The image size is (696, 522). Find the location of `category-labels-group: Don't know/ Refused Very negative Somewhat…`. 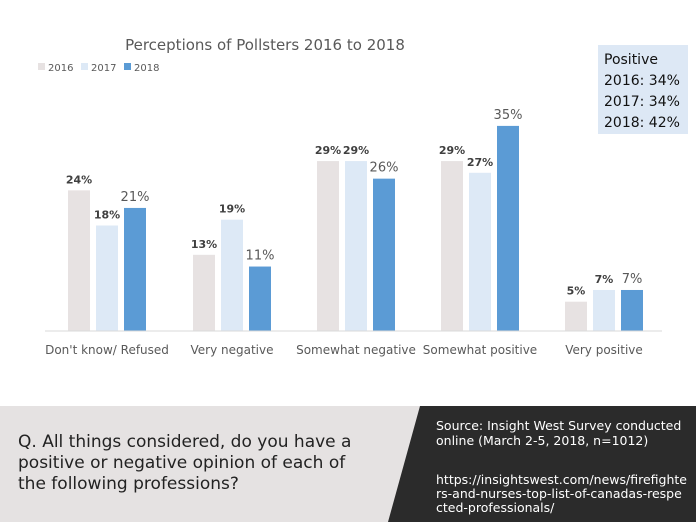

category-labels-group: Don't know/ Refused Very negative Somewhat… is located at coordinates (344, 350).